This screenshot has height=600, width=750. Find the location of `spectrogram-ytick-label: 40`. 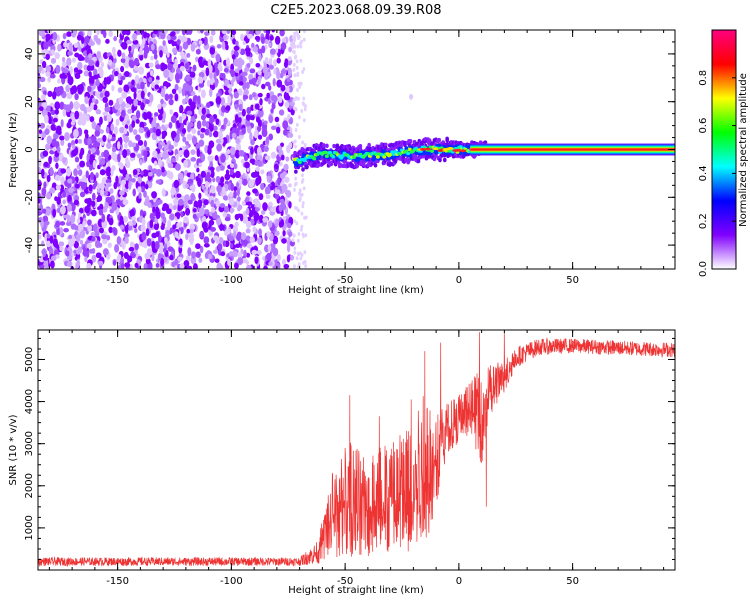

spectrogram-ytick-label: 40 is located at coordinates (29, 54).